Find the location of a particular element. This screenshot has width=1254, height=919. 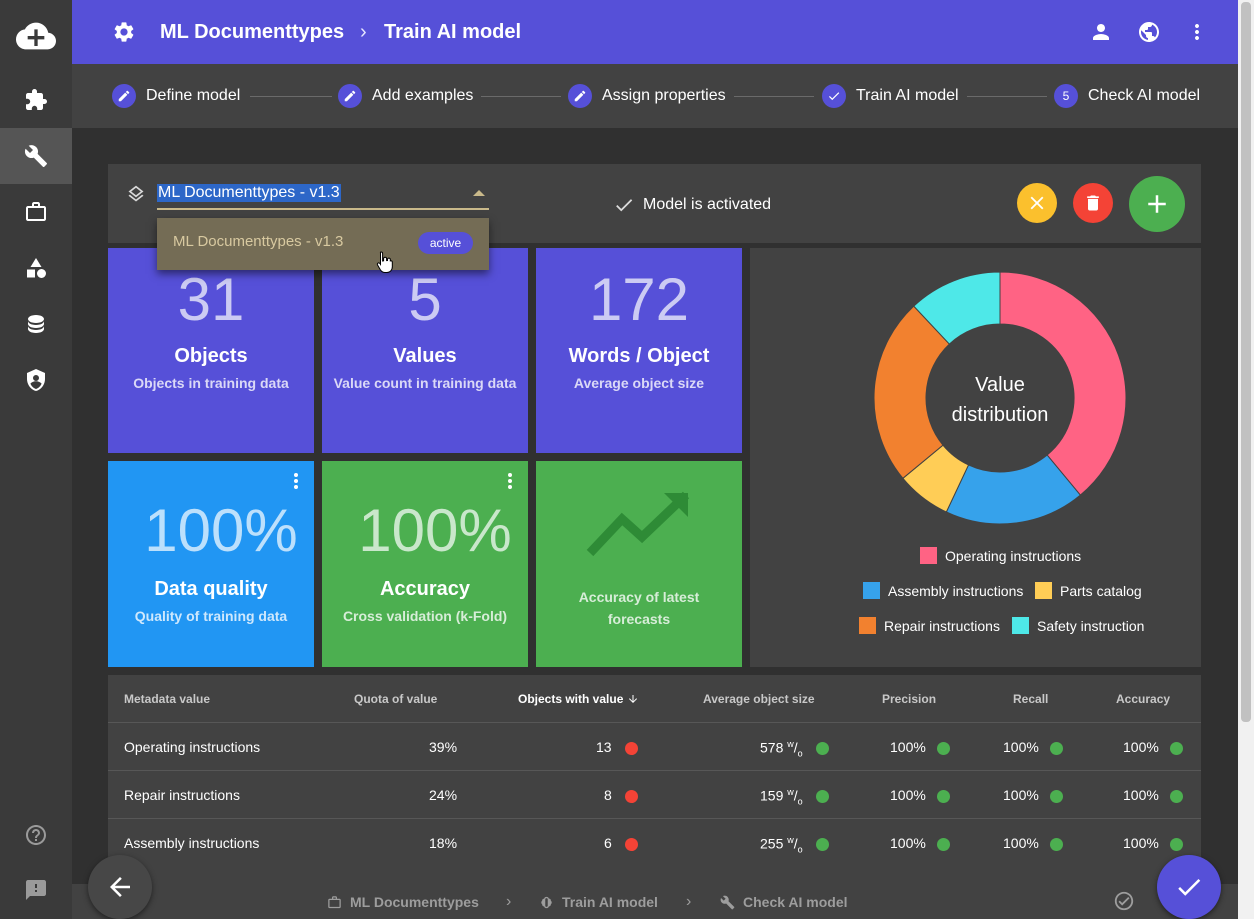

shapes-icon is located at coordinates (36, 268).